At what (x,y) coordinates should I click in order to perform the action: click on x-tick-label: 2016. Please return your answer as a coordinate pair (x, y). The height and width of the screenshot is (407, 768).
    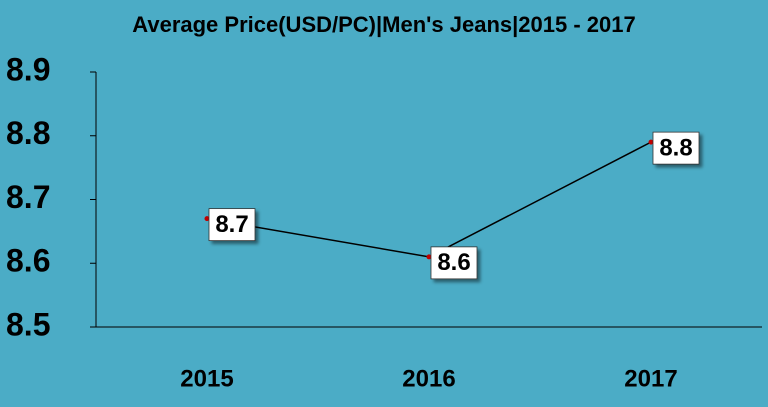
    Looking at the image, I should click on (428, 378).